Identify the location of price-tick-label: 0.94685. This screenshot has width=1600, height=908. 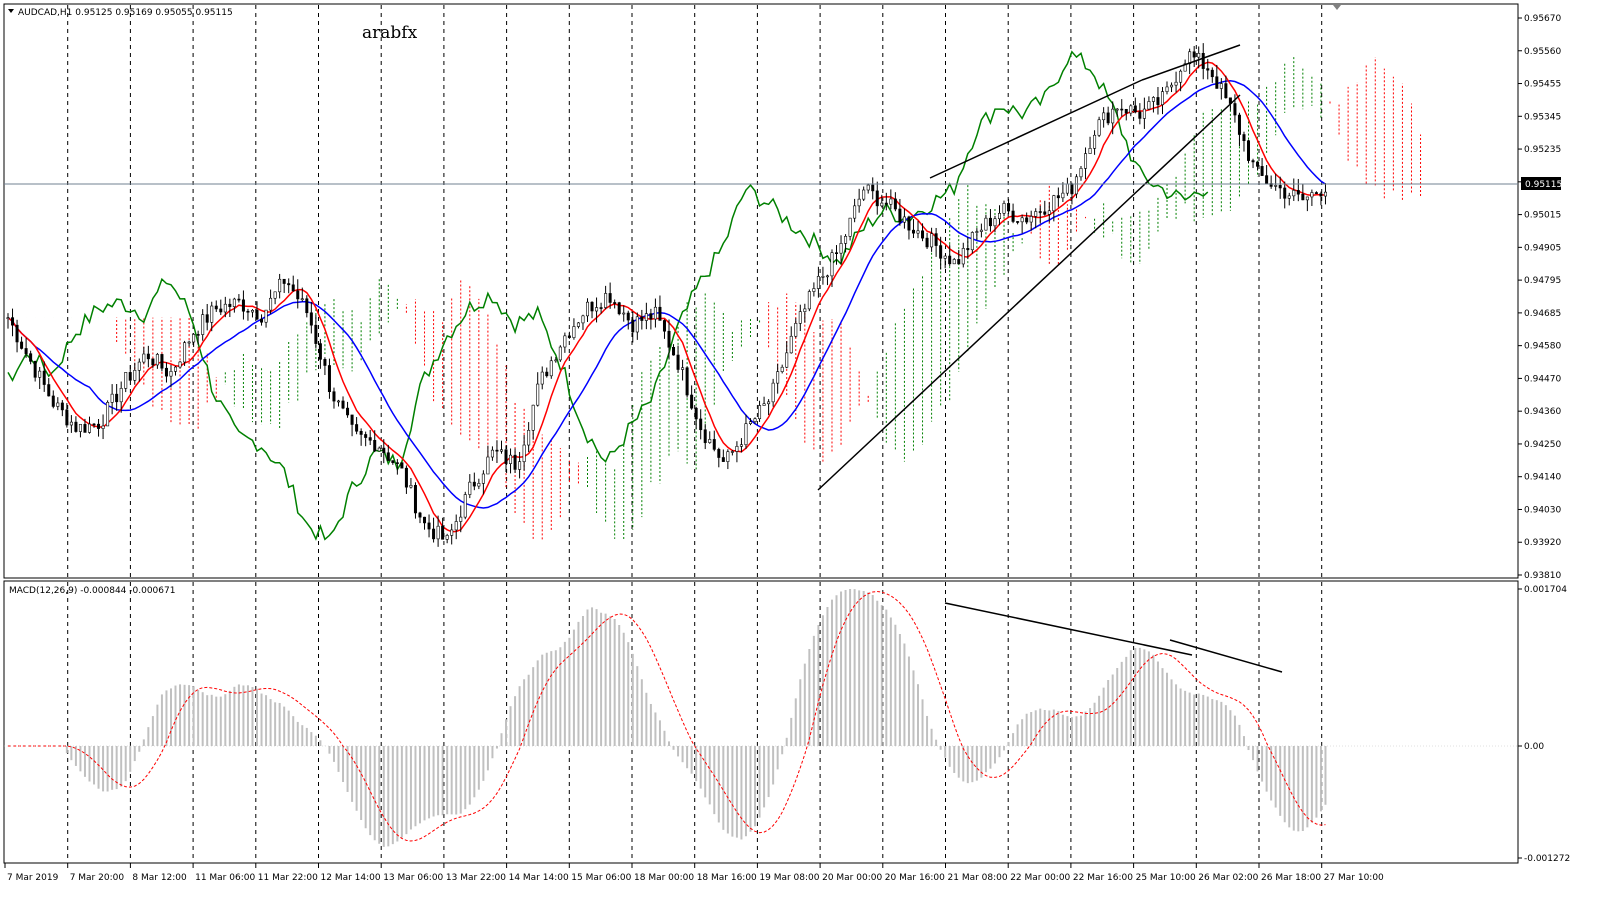
(1542, 314).